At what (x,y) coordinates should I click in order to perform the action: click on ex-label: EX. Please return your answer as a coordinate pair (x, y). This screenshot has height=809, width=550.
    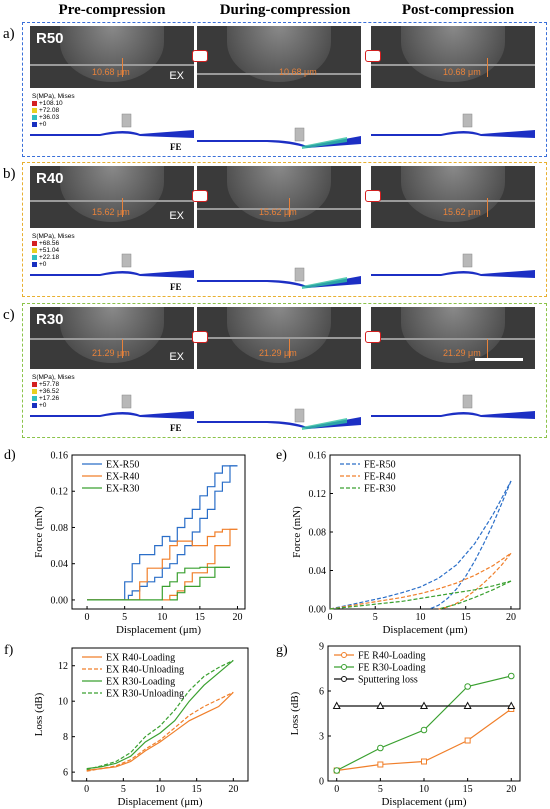
    Looking at the image, I should click on (176, 76).